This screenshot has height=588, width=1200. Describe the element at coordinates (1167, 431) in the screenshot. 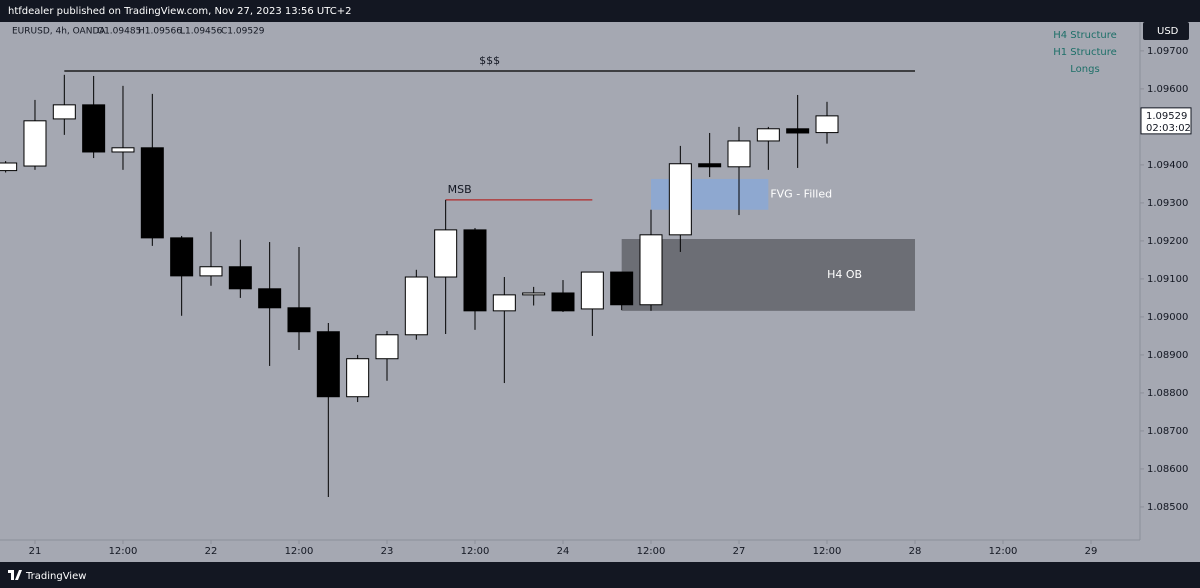

I see `y-tick-label: 1.08700` at that location.